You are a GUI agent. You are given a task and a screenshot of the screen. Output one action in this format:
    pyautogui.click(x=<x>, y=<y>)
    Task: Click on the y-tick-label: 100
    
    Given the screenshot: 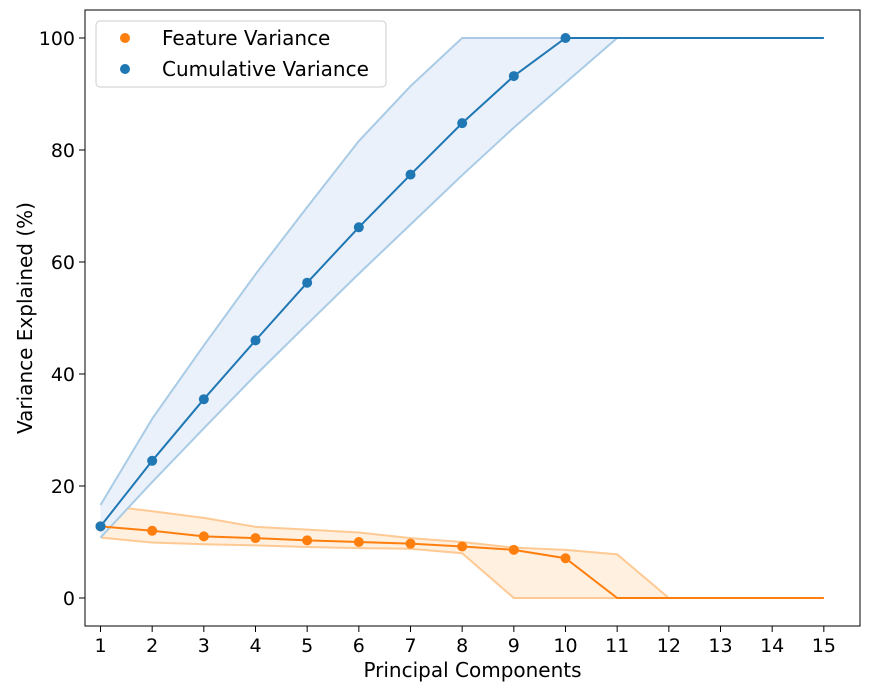 What is the action you would take?
    pyautogui.click(x=57, y=39)
    